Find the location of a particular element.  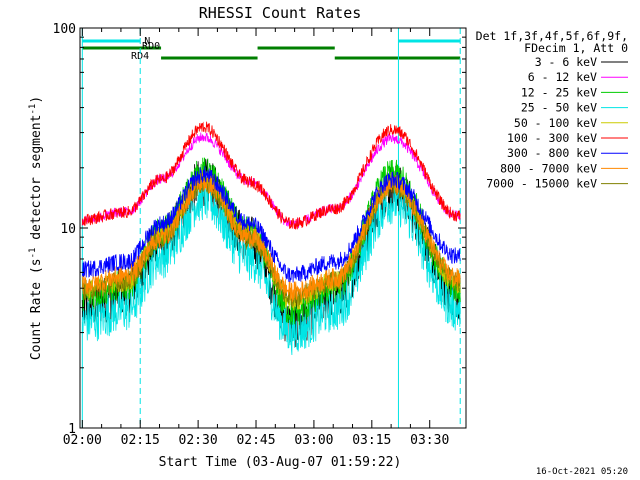

x-axis-label: Start Time (03-Aug-07 01:59:22) is located at coordinates (280, 462).